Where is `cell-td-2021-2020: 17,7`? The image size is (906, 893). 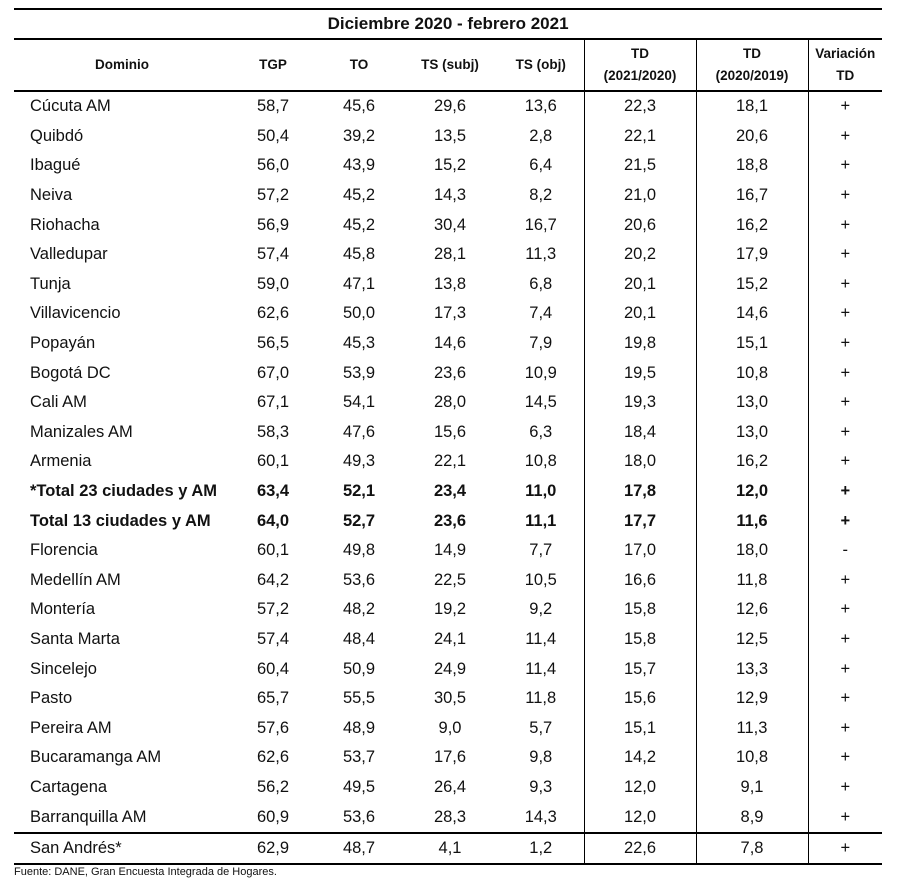 cell-td-2021-2020: 17,7 is located at coordinates (639, 521).